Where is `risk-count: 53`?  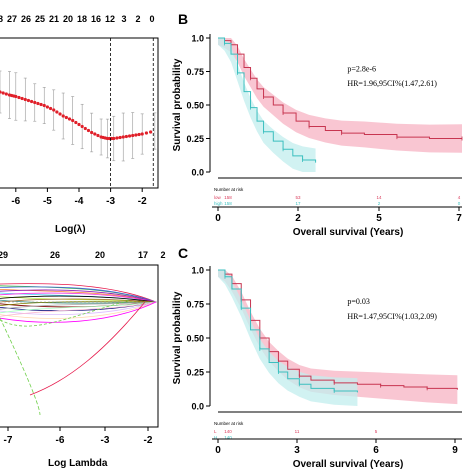 risk-count: 53 is located at coordinates (298, 197).